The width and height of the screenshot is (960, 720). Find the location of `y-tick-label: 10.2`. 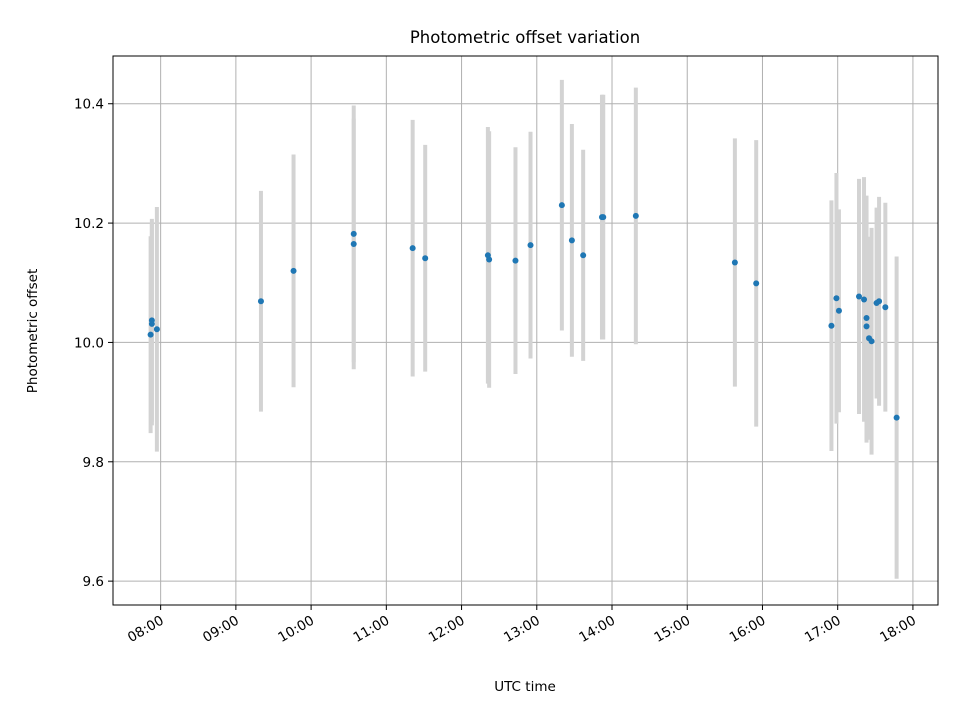

y-tick-label: 10.2 is located at coordinates (89, 224).